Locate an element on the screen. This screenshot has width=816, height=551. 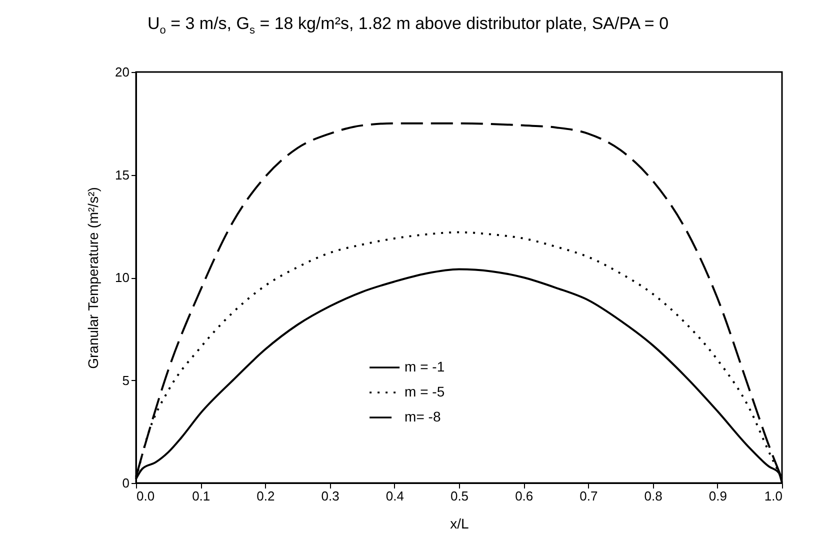
y-axis-title: Granular Temperature (m²/s²) is located at coordinates (93, 278).